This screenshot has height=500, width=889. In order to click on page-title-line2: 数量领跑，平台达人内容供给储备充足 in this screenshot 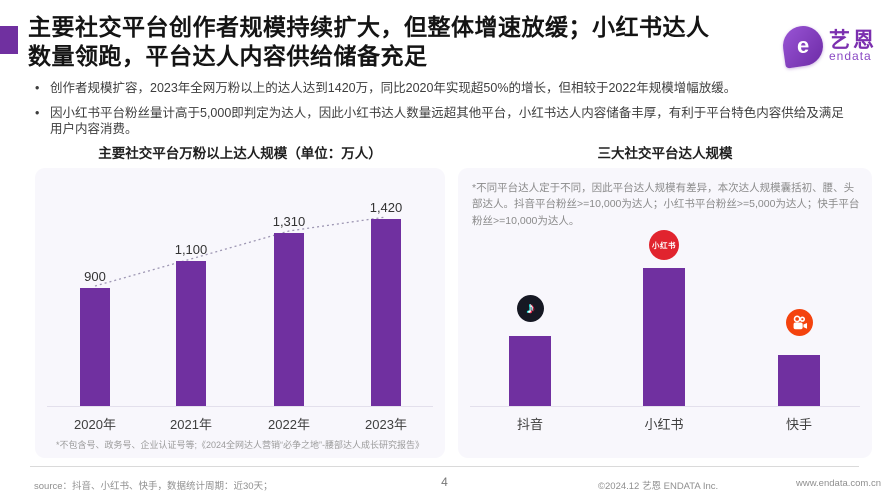, I will do `click(228, 56)`.